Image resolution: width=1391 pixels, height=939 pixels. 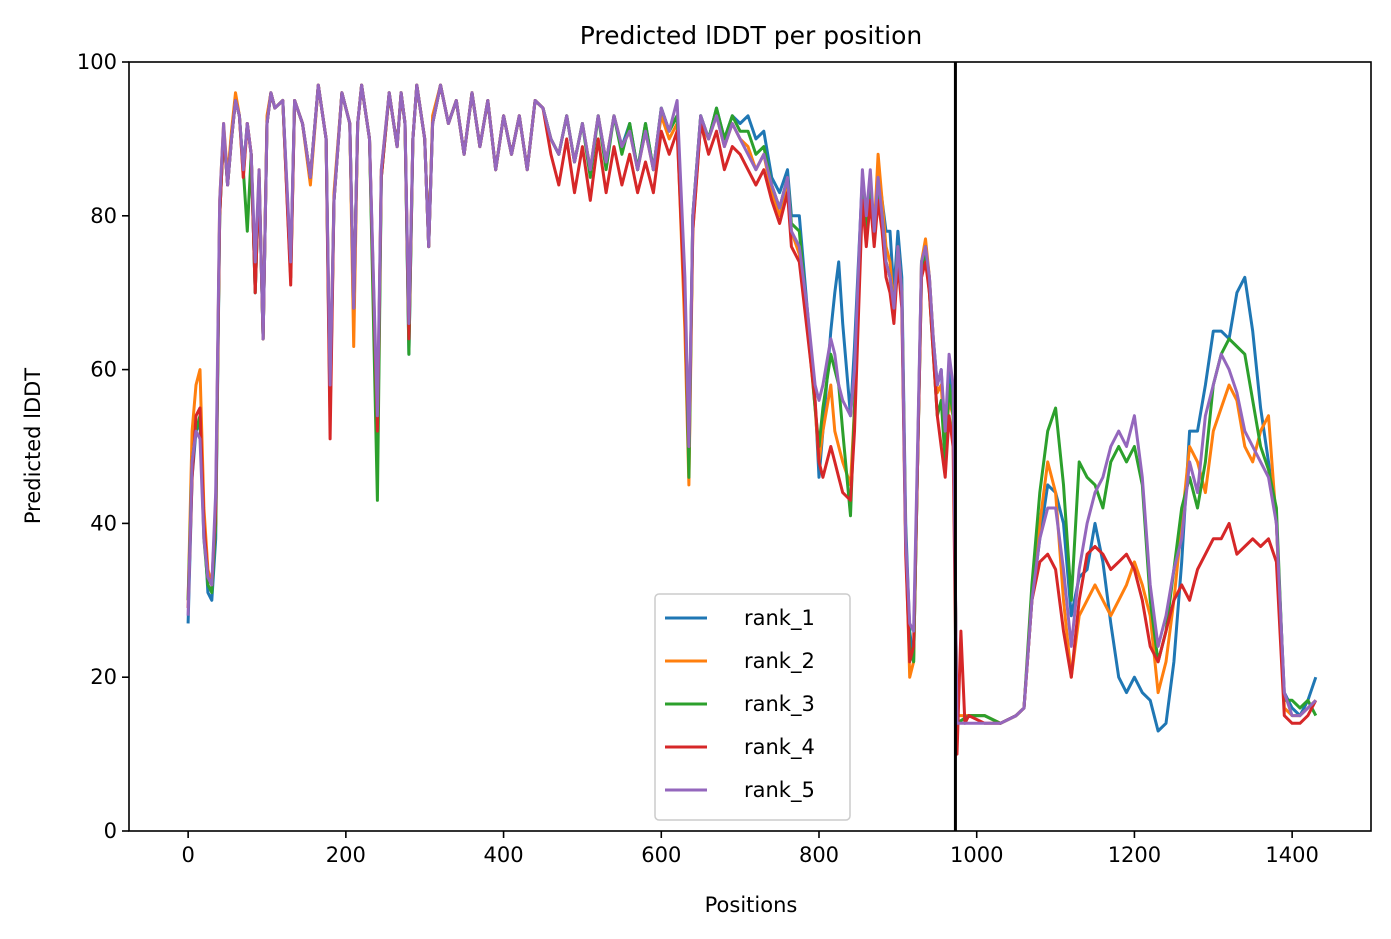 I want to click on legend-label: rank_1, so click(x=779, y=618).